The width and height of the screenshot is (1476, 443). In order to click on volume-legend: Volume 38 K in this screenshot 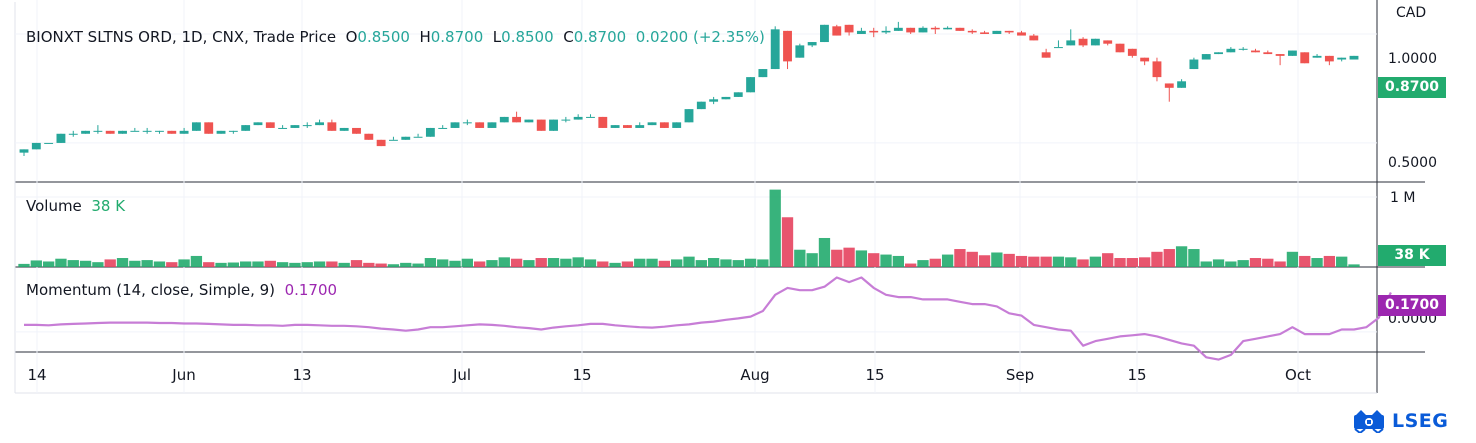, I will do `click(75, 206)`.